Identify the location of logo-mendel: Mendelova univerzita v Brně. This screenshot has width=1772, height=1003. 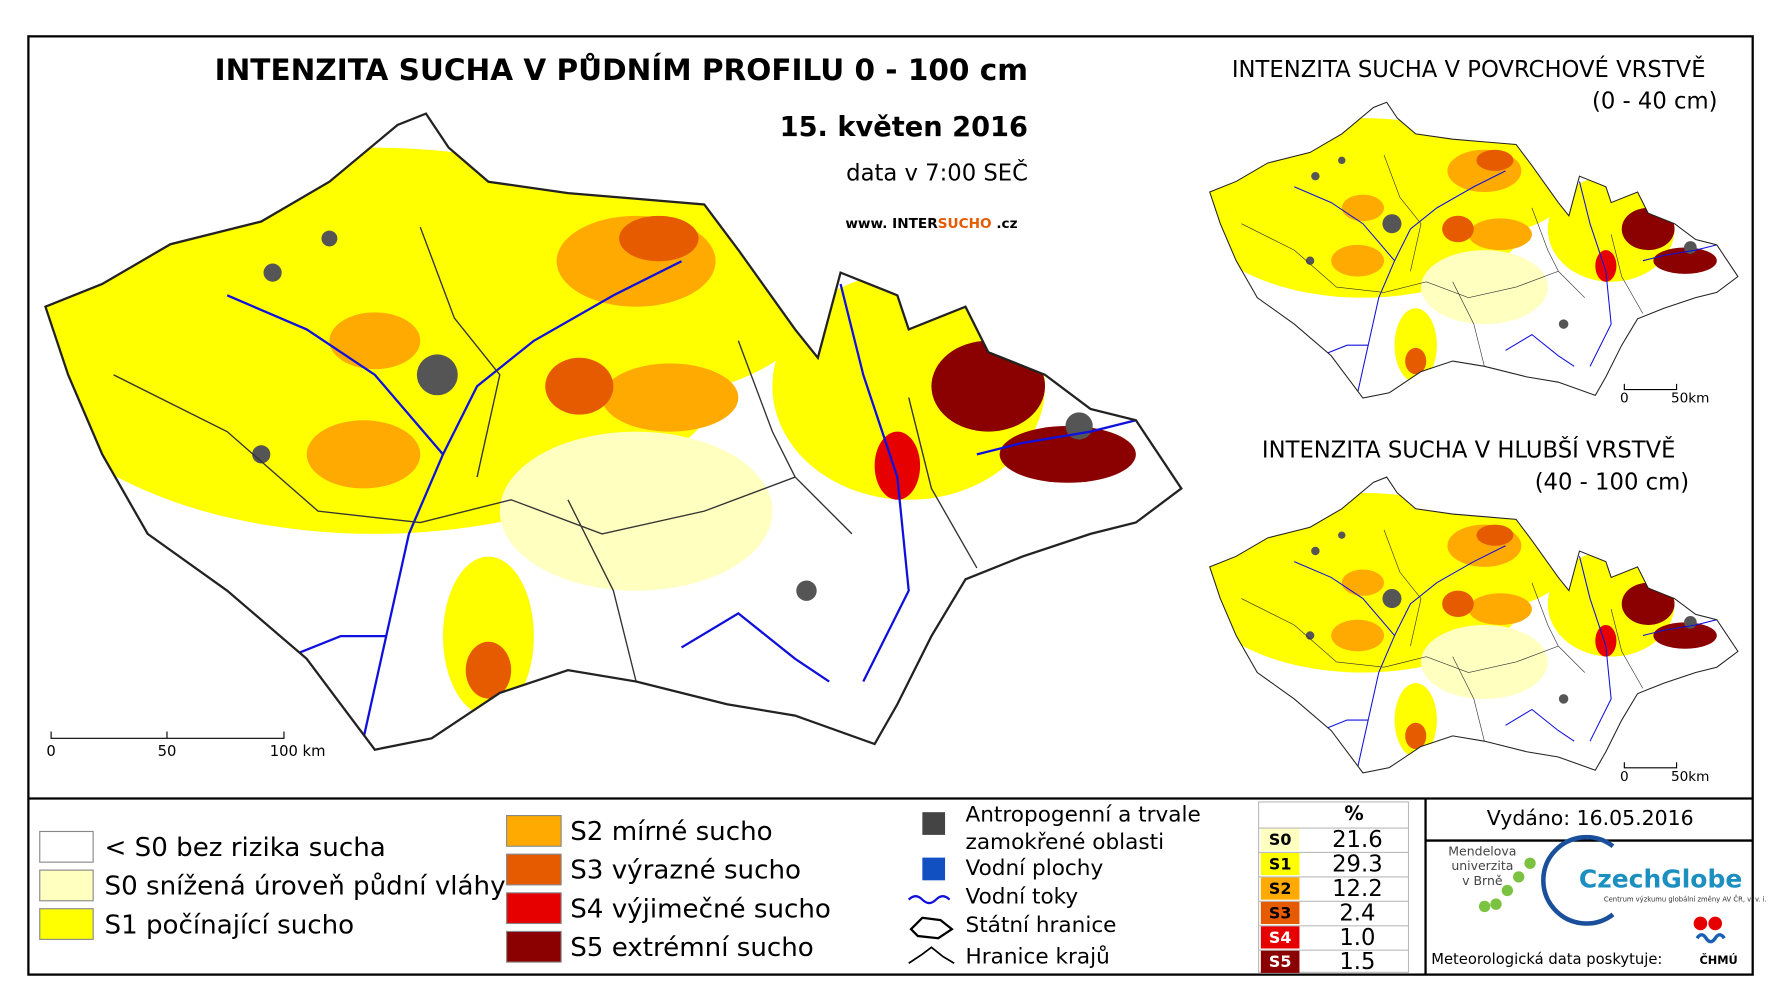
(1492, 878).